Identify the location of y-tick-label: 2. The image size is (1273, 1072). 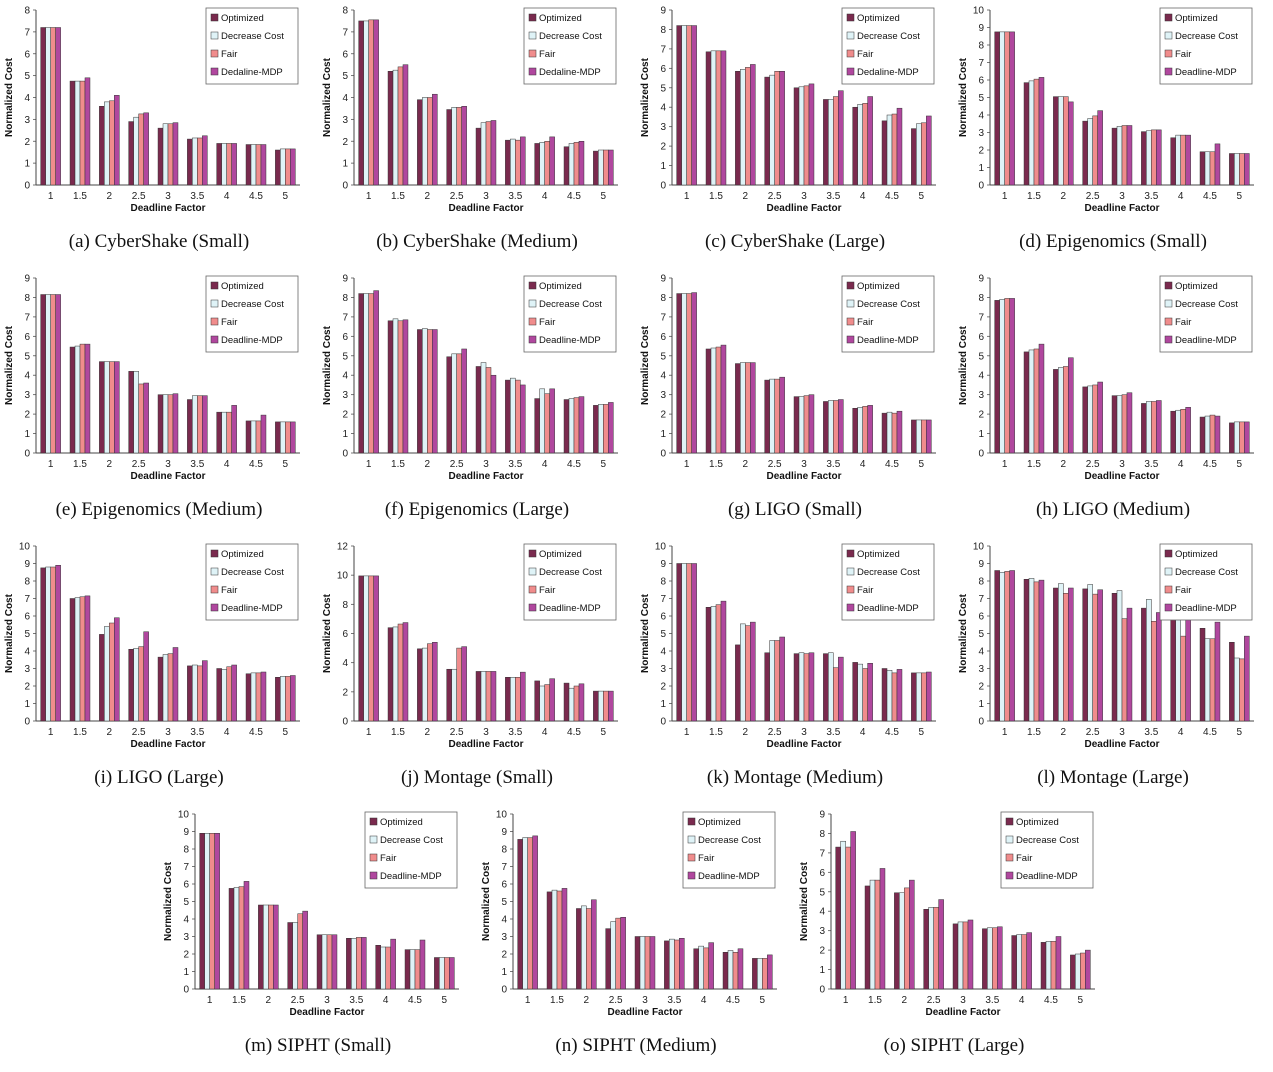
(345, 415).